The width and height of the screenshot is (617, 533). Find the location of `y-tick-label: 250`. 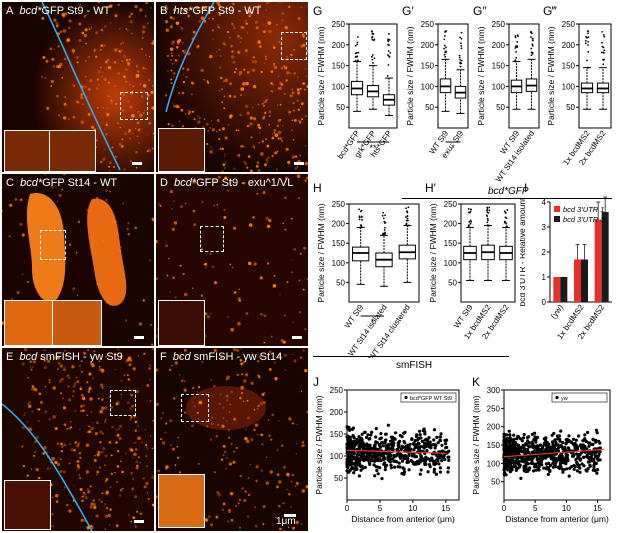

y-tick-label: 250 is located at coordinates (499, 24).